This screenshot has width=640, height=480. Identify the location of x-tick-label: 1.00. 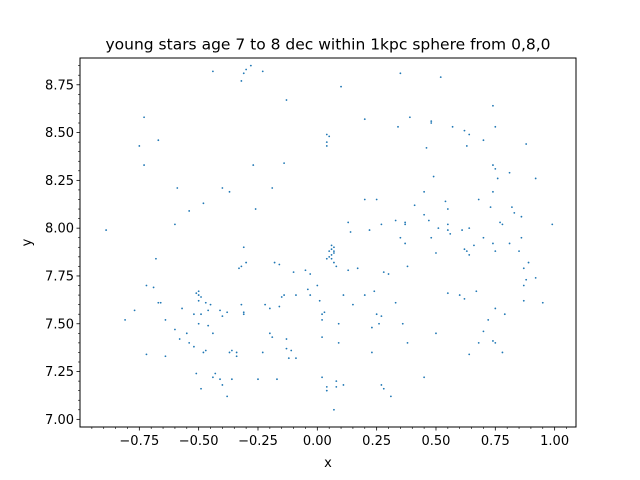
(554, 441).